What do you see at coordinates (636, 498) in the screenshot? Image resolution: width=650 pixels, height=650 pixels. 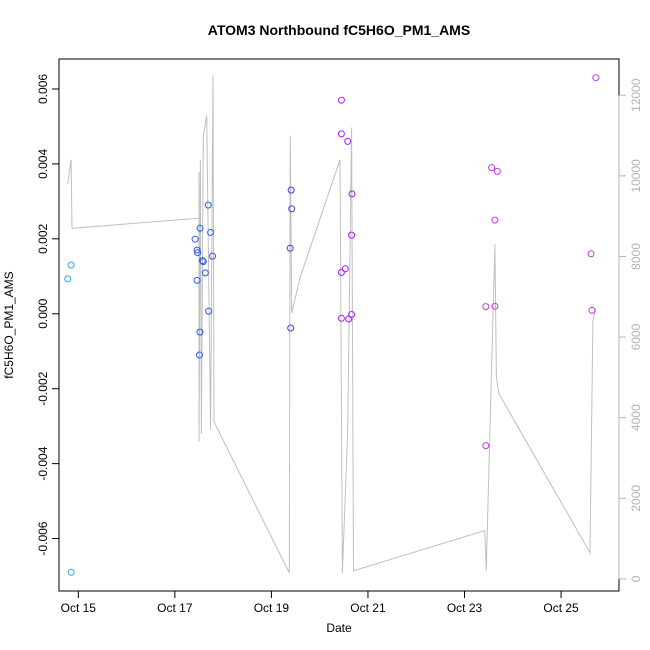 I see `right-y-tick-label: 2000` at bounding box center [636, 498].